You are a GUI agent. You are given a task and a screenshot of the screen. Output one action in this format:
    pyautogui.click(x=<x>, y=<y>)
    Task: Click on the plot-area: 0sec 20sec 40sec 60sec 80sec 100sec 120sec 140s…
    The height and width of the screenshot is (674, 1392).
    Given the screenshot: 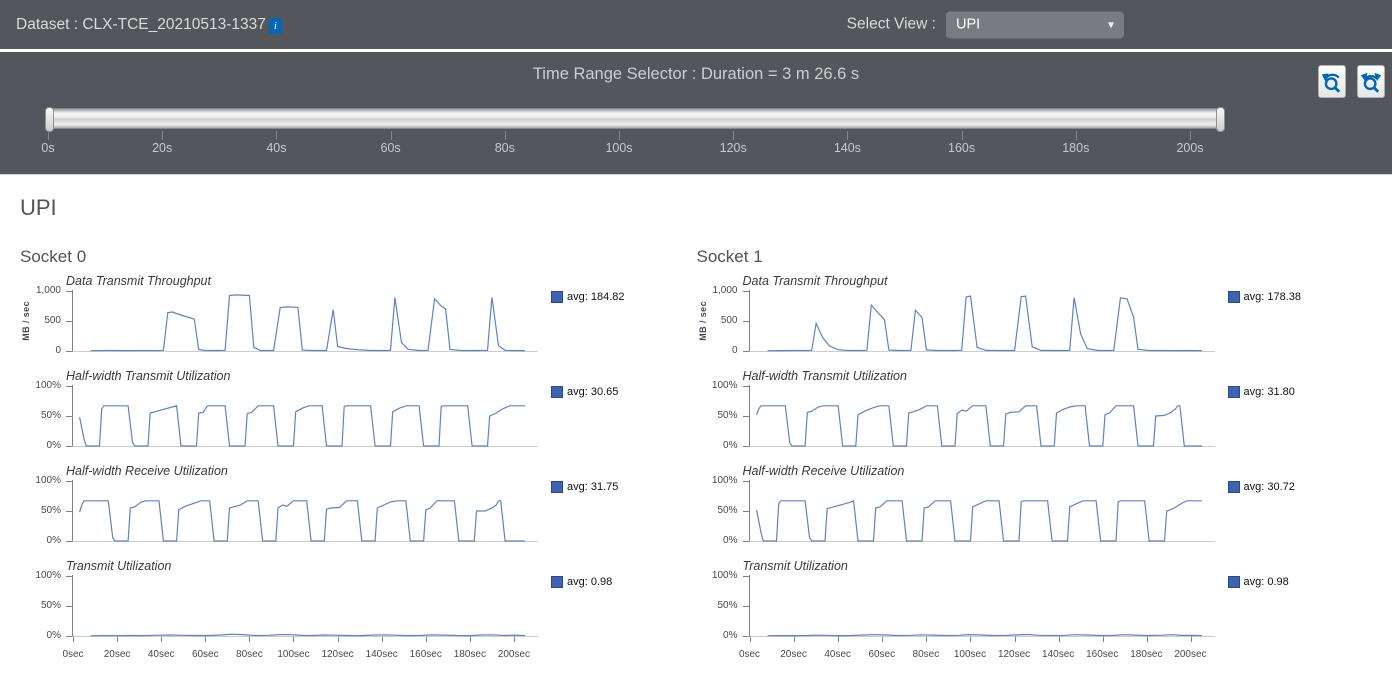 What is the action you would take?
    pyautogui.click(x=300, y=618)
    